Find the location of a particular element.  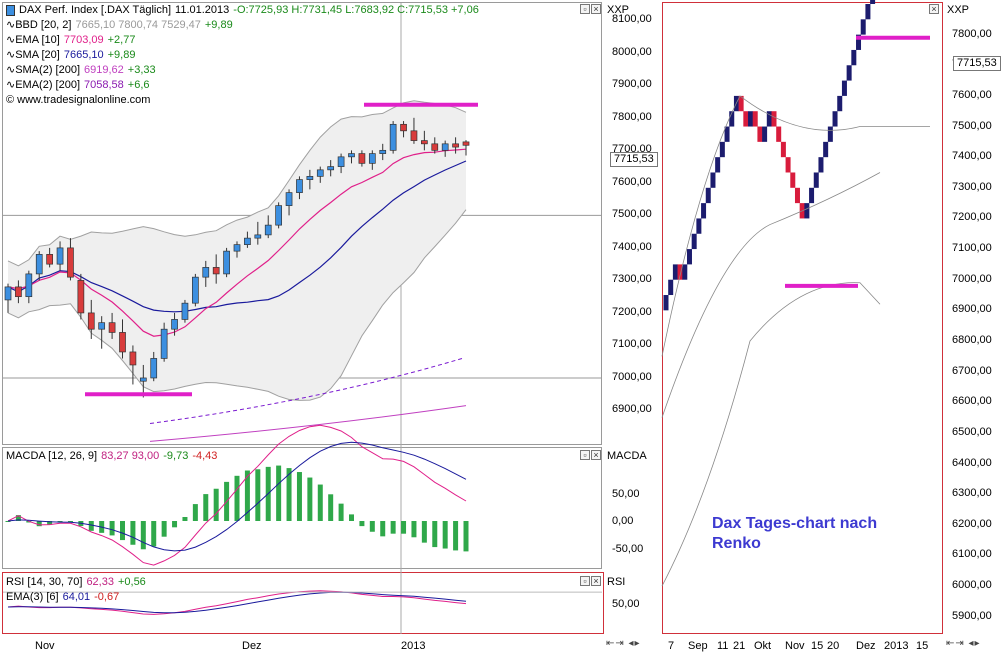

renko-price-tick: 6100,00 is located at coordinates (972, 554).